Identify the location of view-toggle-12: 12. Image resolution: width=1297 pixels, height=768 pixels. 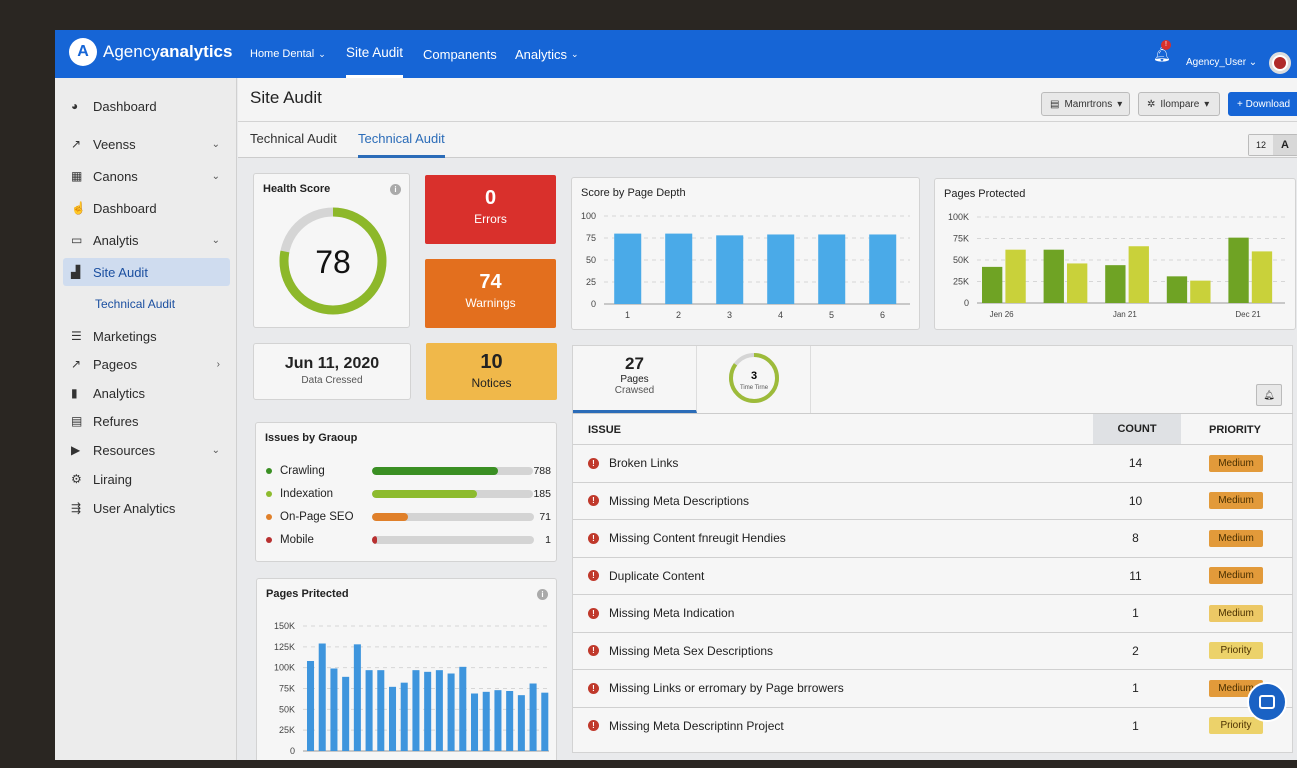
(1261, 145).